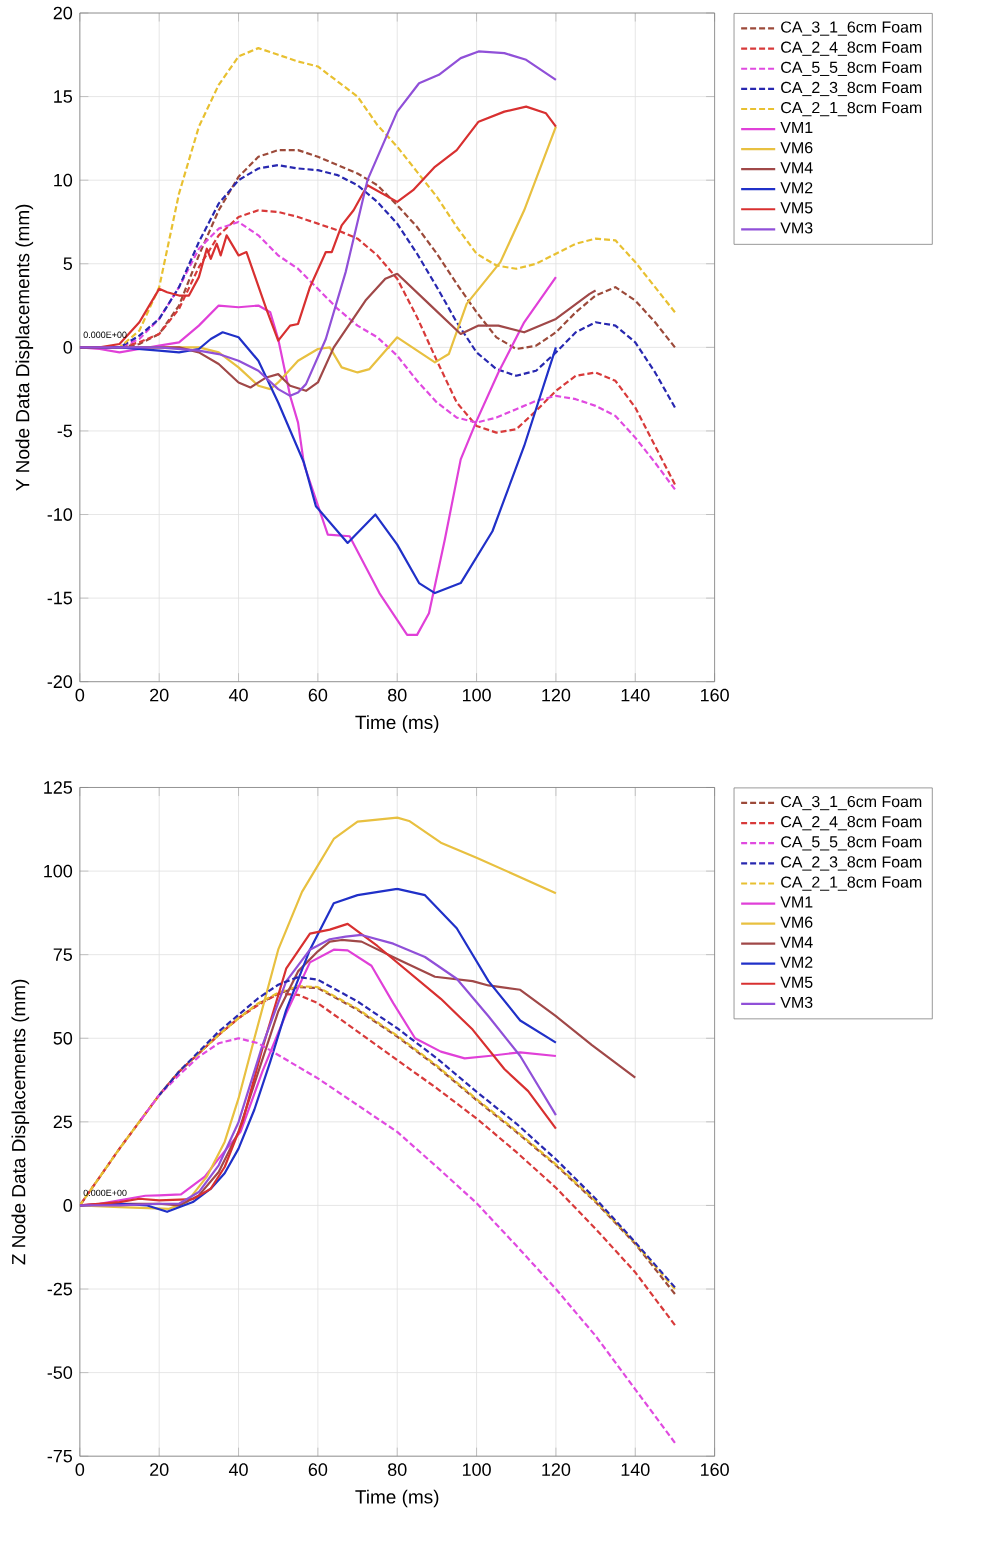 The height and width of the screenshot is (1562, 986). What do you see at coordinates (58, 787) in the screenshot?
I see `y-tick-label: 125` at bounding box center [58, 787].